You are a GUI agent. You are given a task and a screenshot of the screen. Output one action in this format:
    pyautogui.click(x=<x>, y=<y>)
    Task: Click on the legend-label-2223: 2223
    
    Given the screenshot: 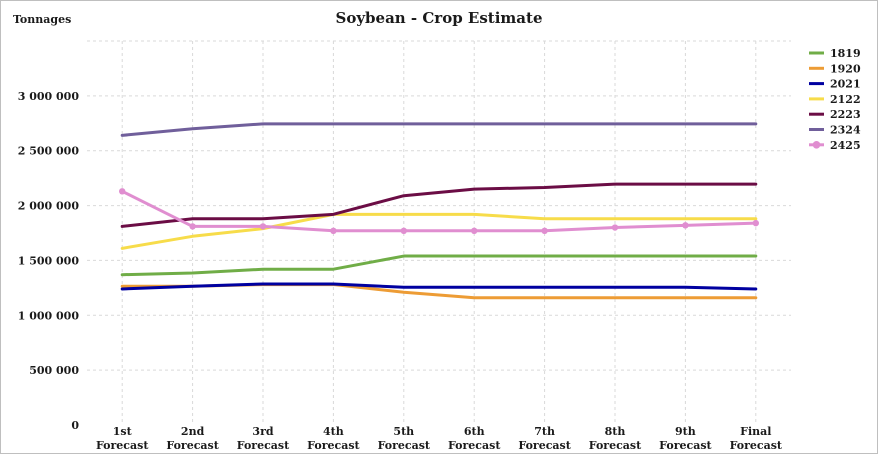 What is the action you would take?
    pyautogui.click(x=845, y=114)
    